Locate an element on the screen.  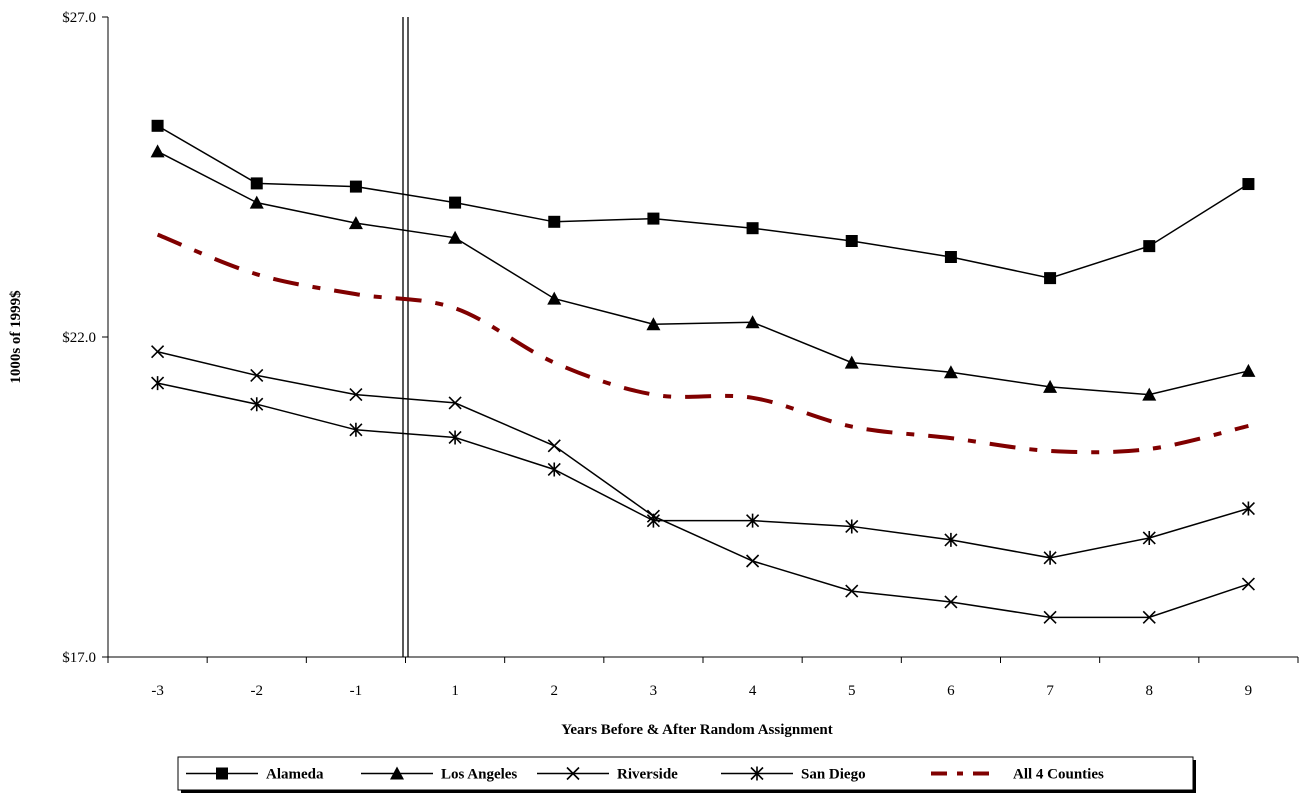
x-tick-label: 6 is located at coordinates (951, 691).